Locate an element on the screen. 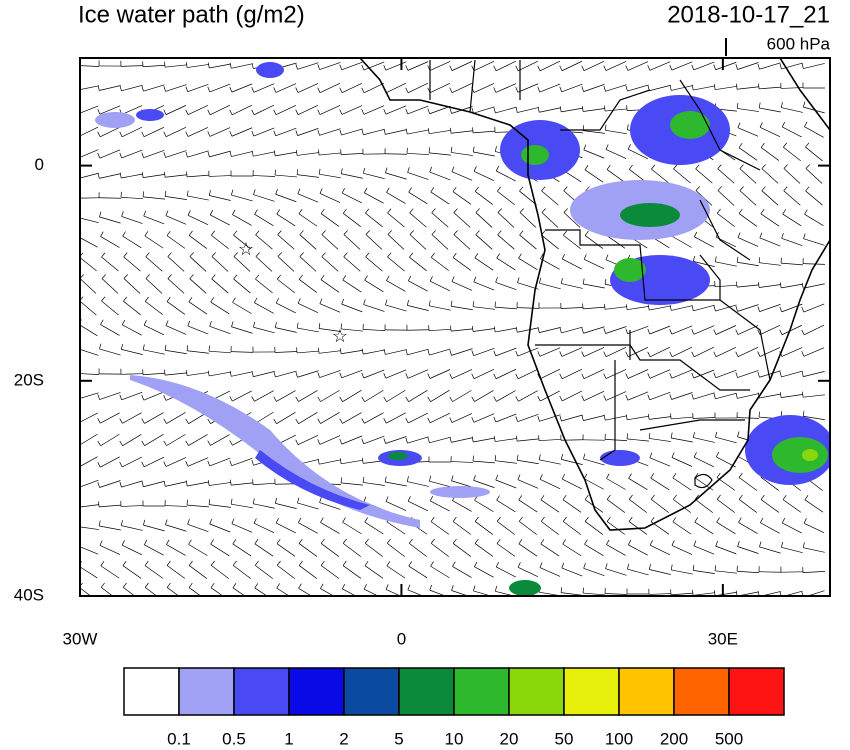 The width and height of the screenshot is (850, 750). colorbar-box is located at coordinates (536, 691).